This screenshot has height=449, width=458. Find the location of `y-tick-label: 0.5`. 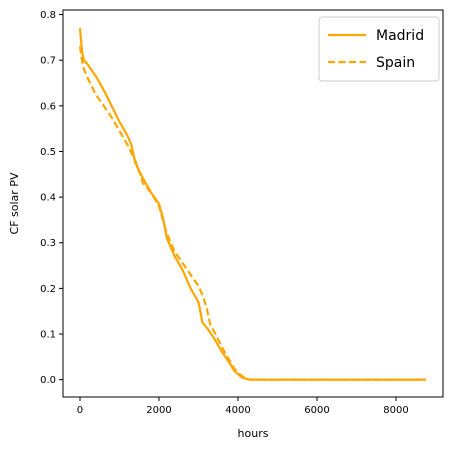

y-tick-label: 0.5 is located at coordinates (48, 152).